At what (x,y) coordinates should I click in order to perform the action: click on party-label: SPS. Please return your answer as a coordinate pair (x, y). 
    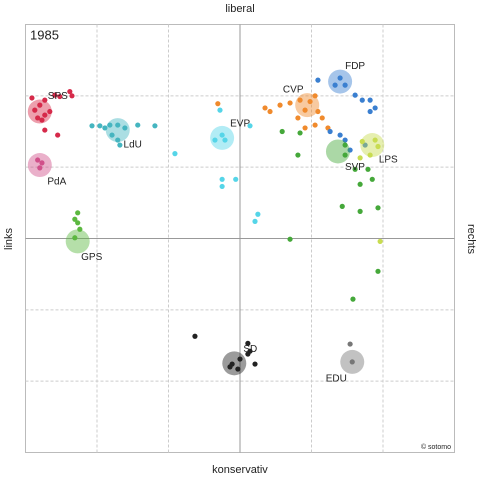
    Looking at the image, I should click on (58, 96).